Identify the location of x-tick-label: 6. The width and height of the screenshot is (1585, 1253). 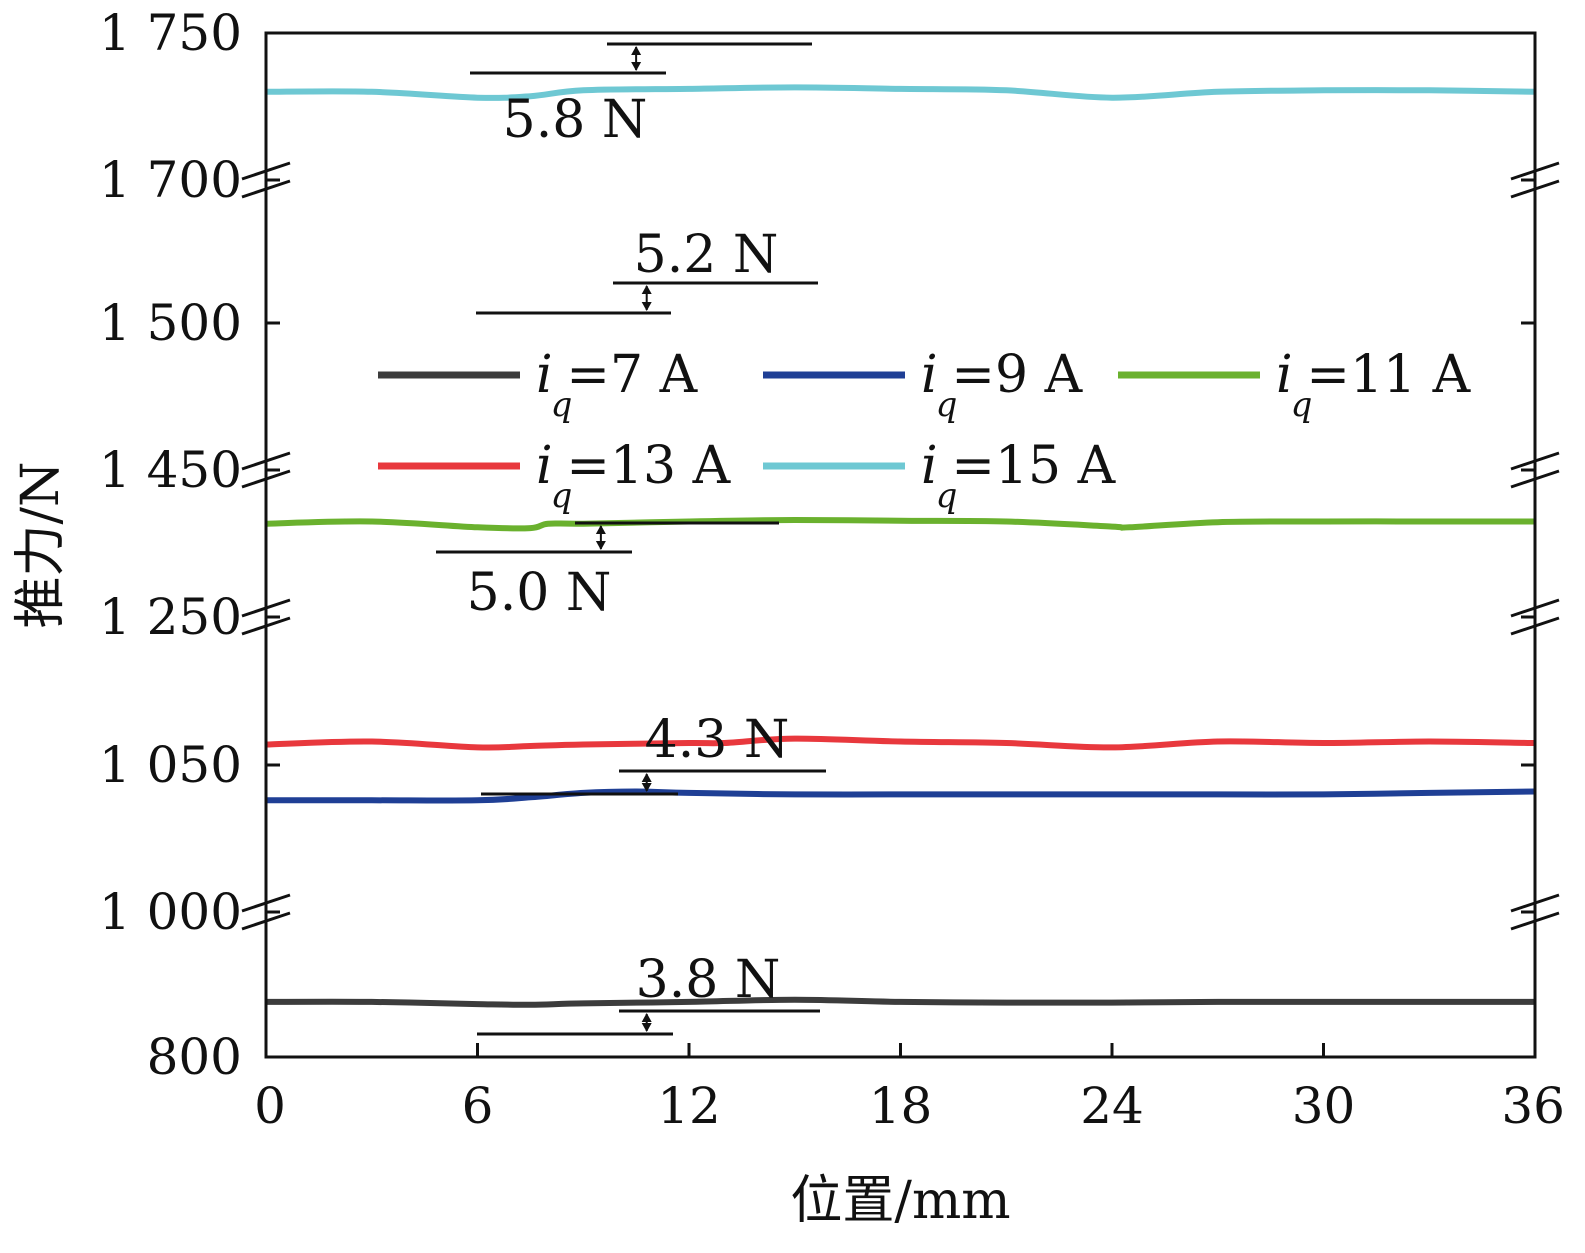
(478, 1106).